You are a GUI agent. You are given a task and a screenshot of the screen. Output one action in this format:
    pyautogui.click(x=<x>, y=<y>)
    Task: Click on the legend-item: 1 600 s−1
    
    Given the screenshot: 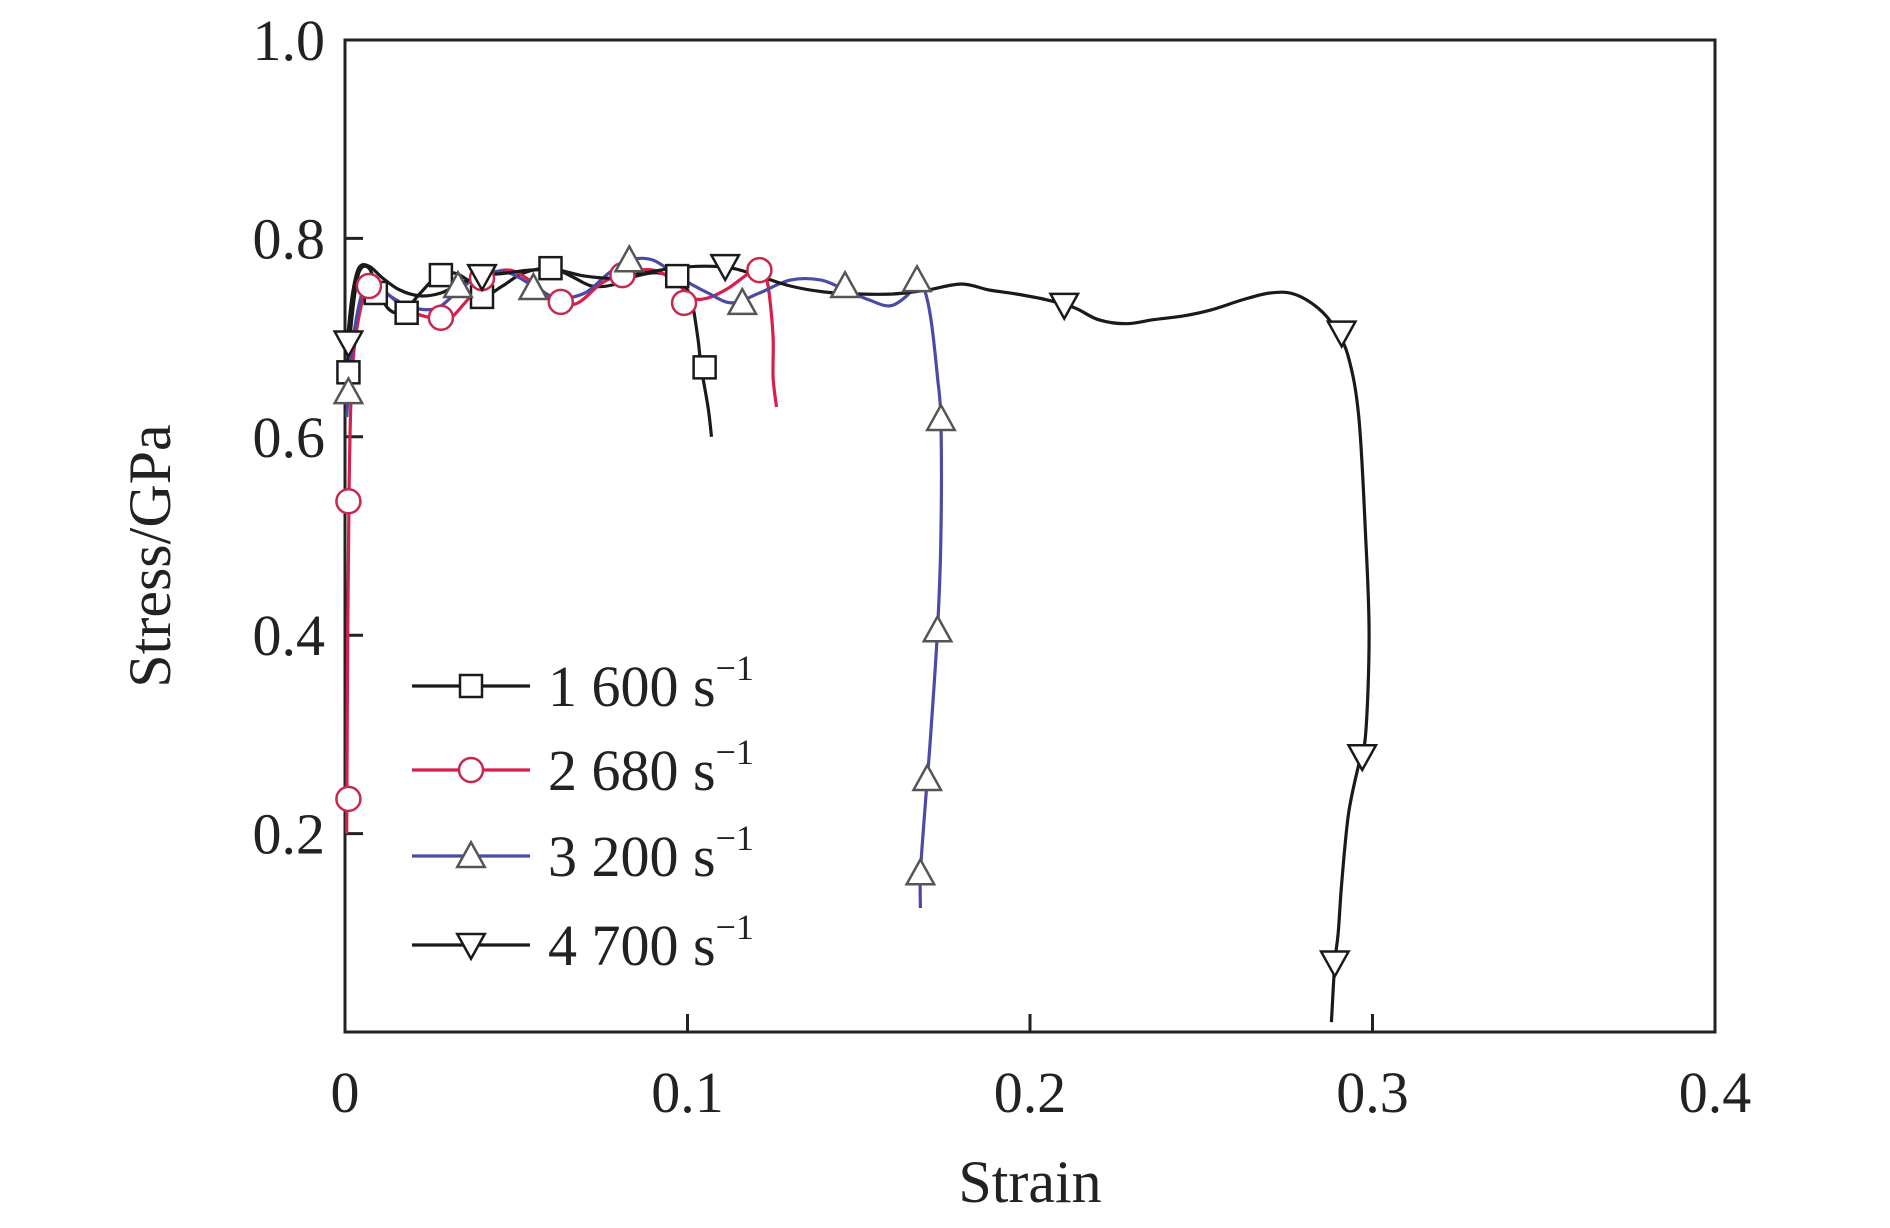 What is the action you would take?
    pyautogui.click(x=583, y=683)
    